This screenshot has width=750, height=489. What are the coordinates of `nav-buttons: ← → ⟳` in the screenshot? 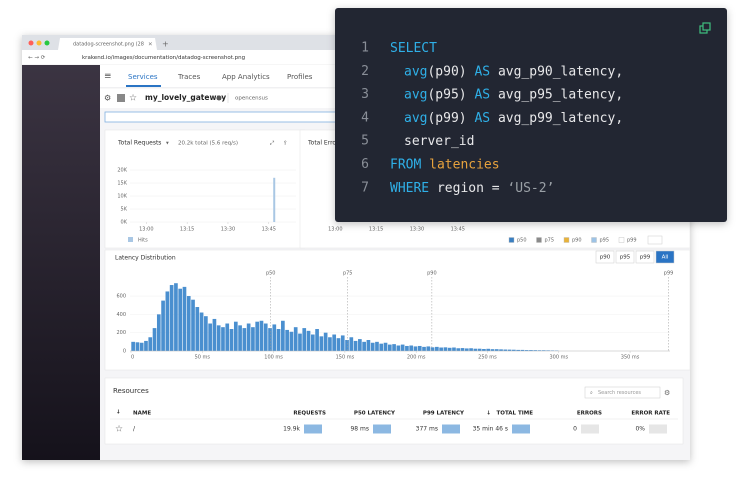 It's located at (37, 58).